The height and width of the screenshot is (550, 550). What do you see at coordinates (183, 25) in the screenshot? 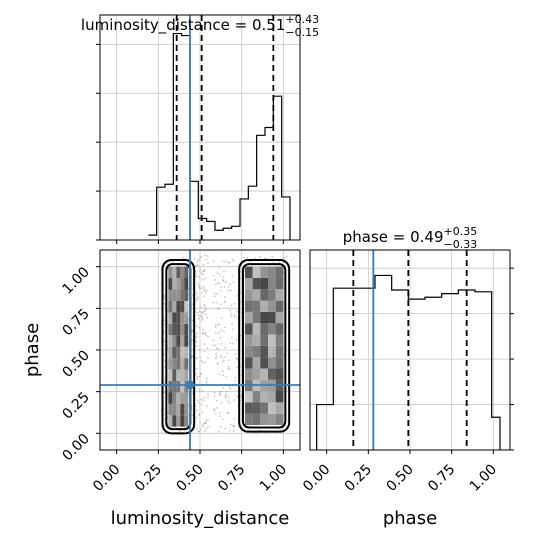
I see `hist1-title-base: luminosity_distance = 0.51` at bounding box center [183, 25].